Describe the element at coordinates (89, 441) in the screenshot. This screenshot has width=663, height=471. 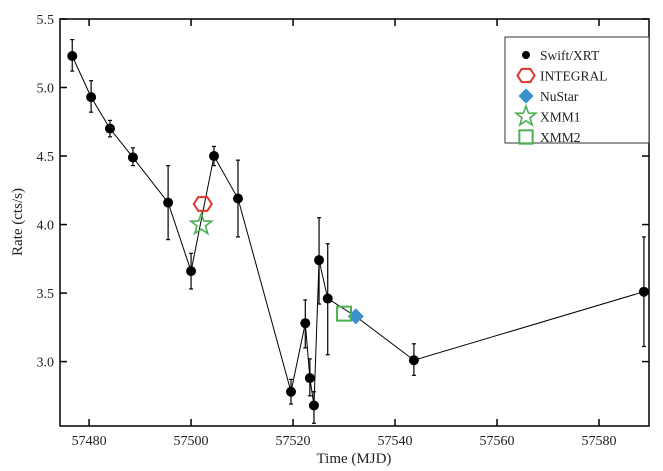
I see `x-tick-label: 57480` at that location.